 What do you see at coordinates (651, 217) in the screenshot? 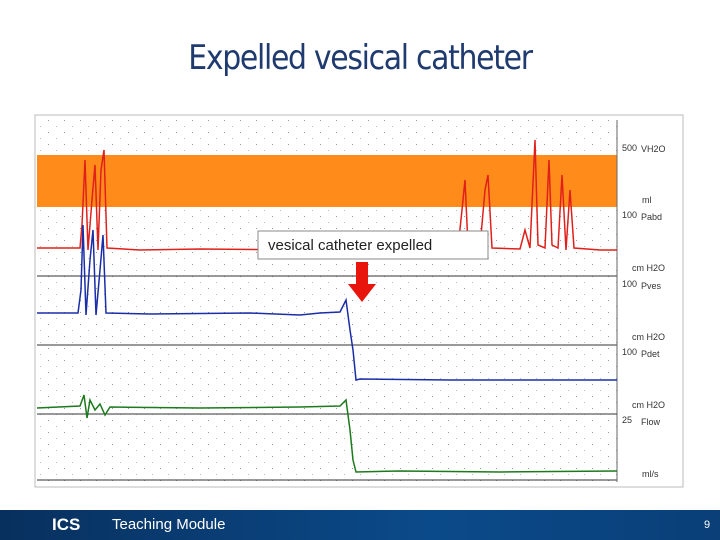
I see `channel-name: Pabd` at bounding box center [651, 217].